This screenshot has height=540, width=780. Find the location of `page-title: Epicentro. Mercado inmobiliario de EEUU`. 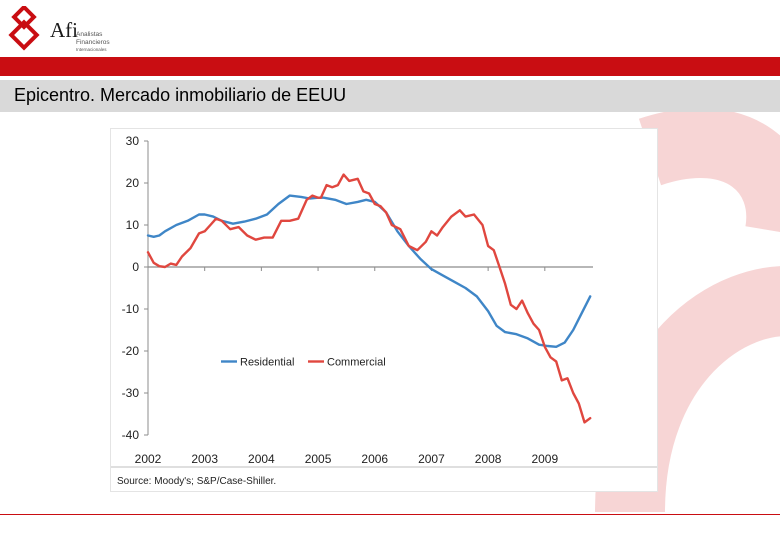

page-title: Epicentro. Mercado inmobiliario de EEUU is located at coordinates (180, 95).